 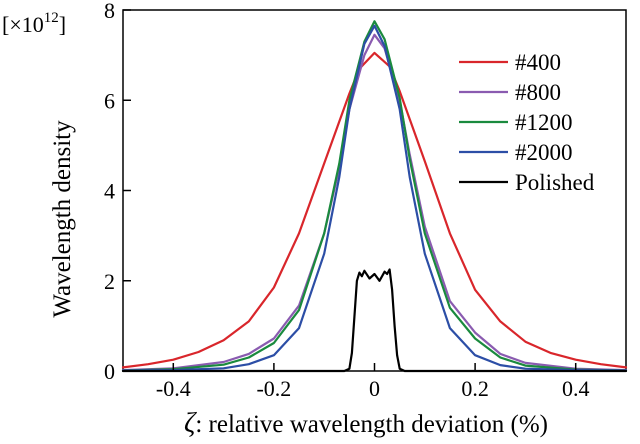 I want to click on legend: #400 #800 #1200 #2000 Polished, so click(x=527, y=122).